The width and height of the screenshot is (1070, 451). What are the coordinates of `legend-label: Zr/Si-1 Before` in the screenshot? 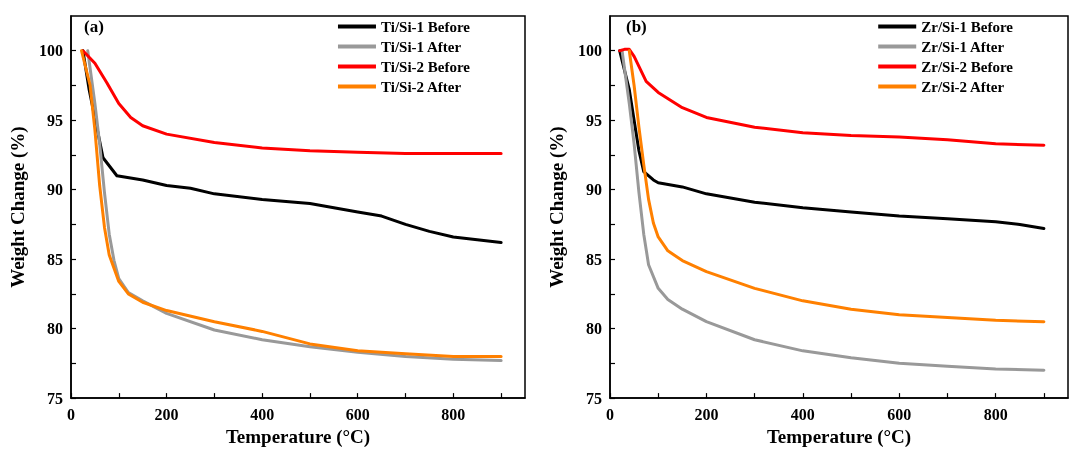 It's located at (967, 26).